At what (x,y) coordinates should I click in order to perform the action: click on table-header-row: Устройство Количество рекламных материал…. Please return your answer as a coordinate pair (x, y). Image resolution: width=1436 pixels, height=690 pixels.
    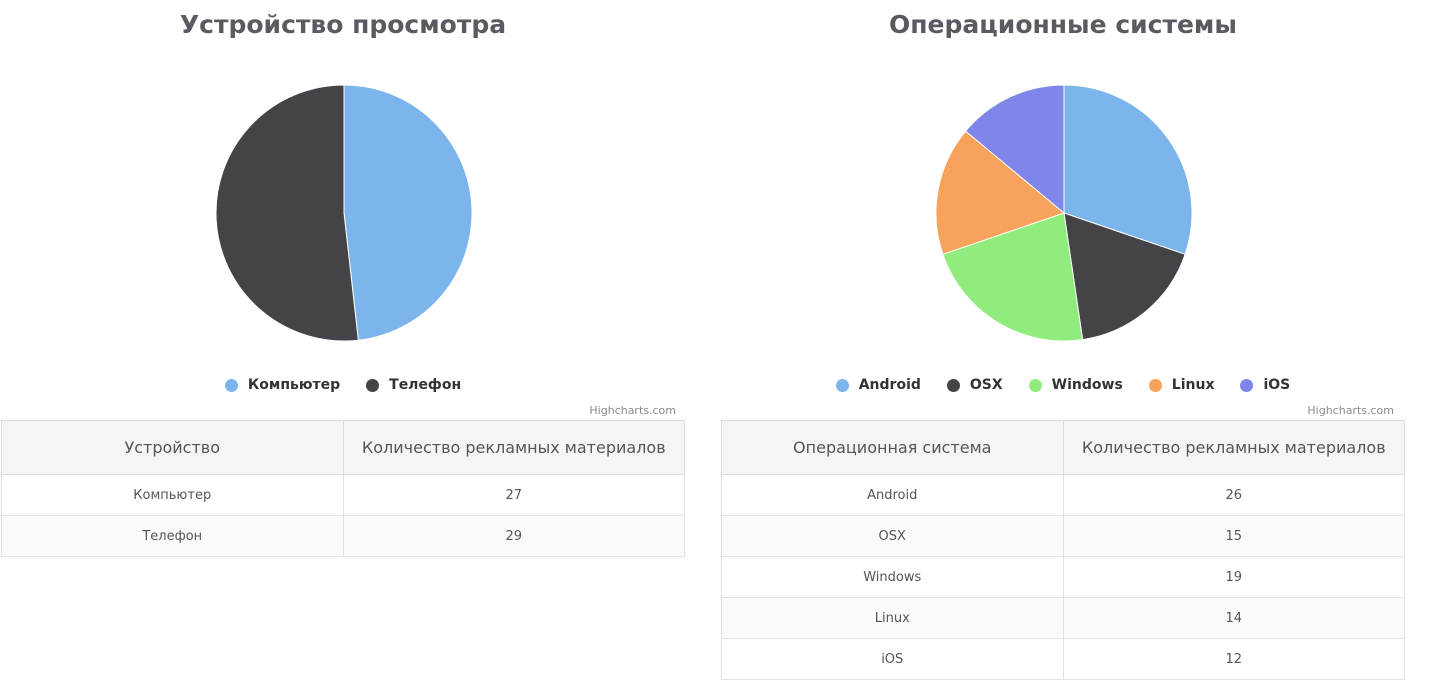
    Looking at the image, I should click on (343, 447).